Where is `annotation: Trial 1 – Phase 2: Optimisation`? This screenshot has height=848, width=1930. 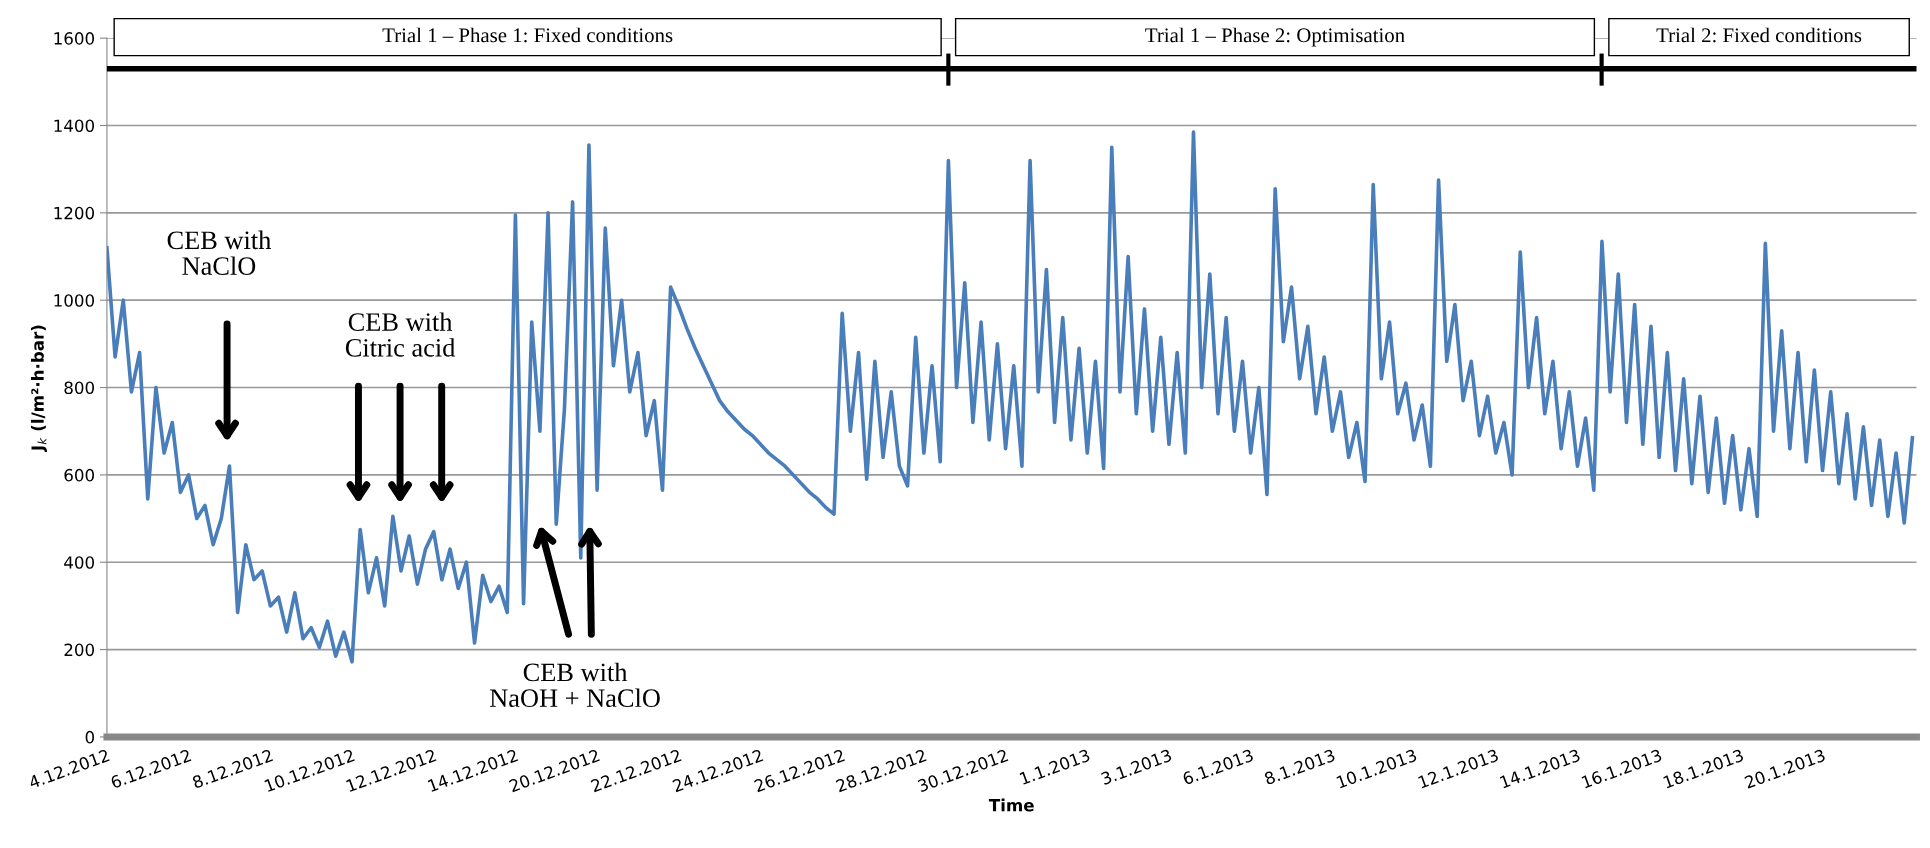 annotation: Trial 1 – Phase 2: Optimisation is located at coordinates (1275, 37).